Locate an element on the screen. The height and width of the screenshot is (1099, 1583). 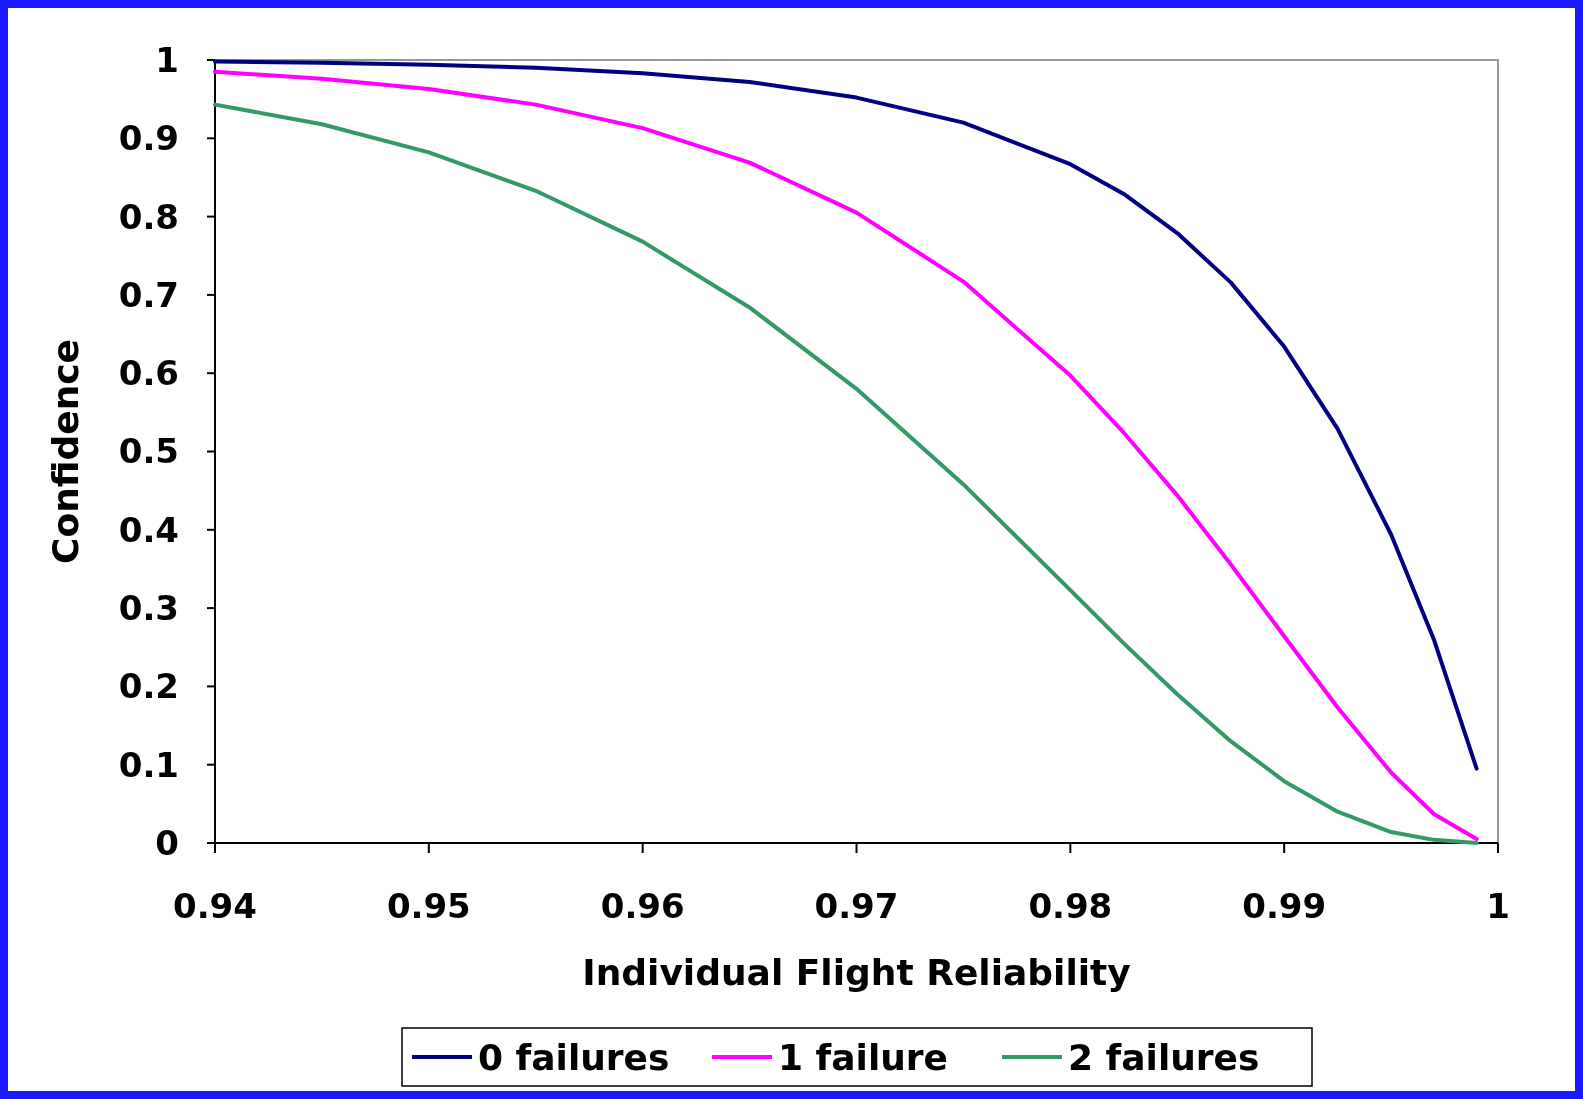
legend-label: 2 failures is located at coordinates (1164, 1057).